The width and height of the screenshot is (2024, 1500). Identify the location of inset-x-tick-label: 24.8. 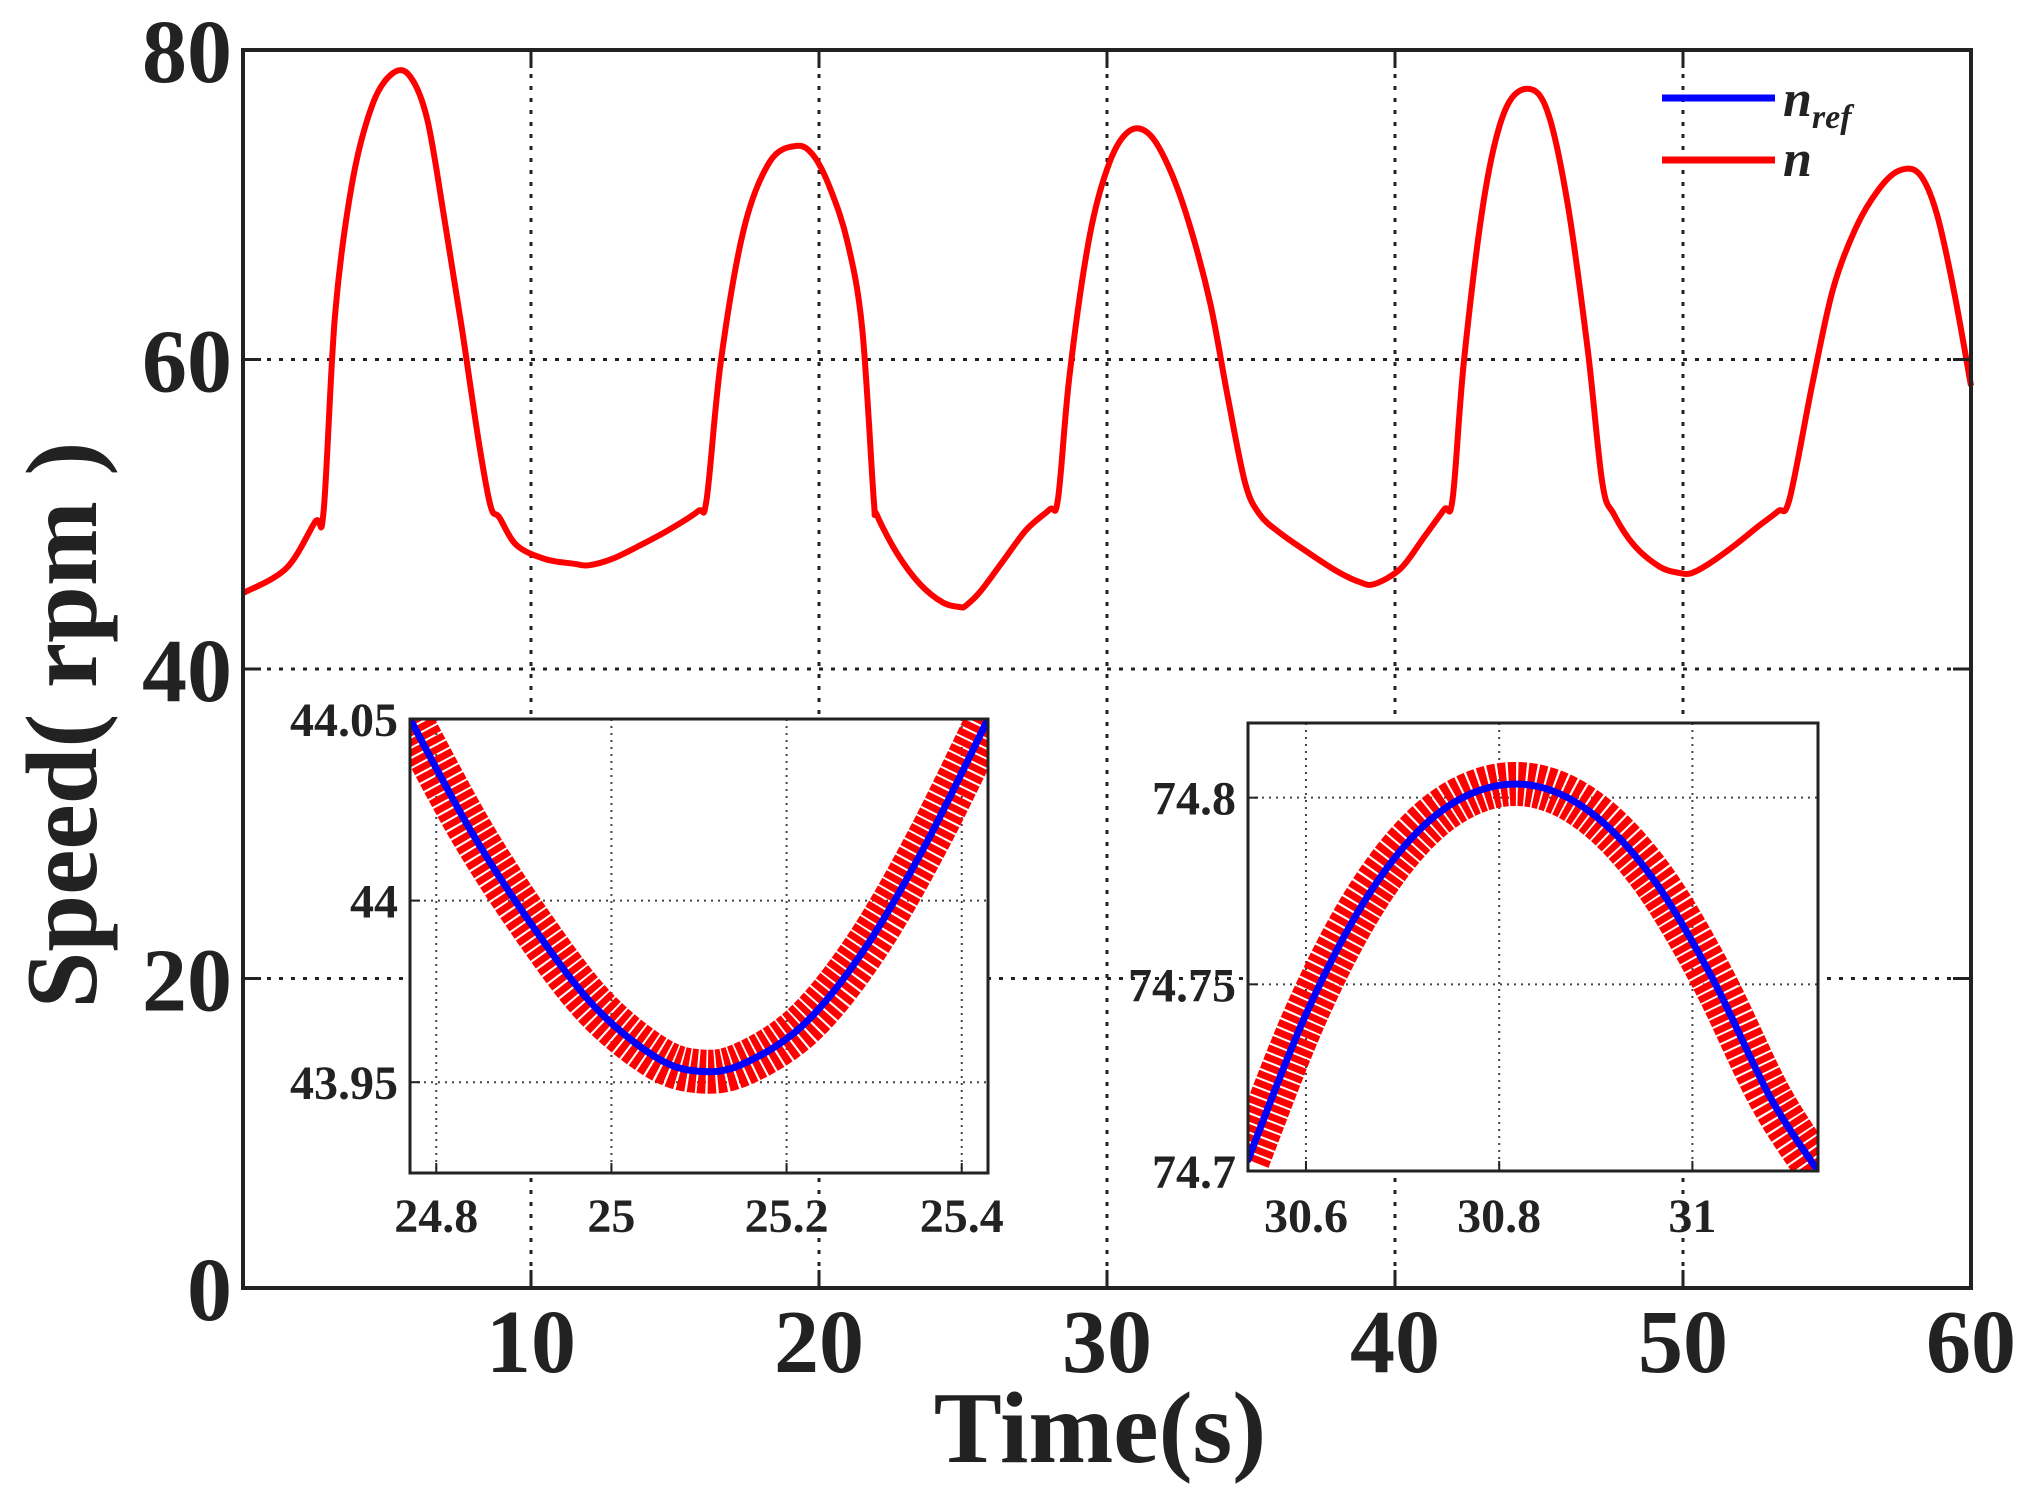
(436, 1216).